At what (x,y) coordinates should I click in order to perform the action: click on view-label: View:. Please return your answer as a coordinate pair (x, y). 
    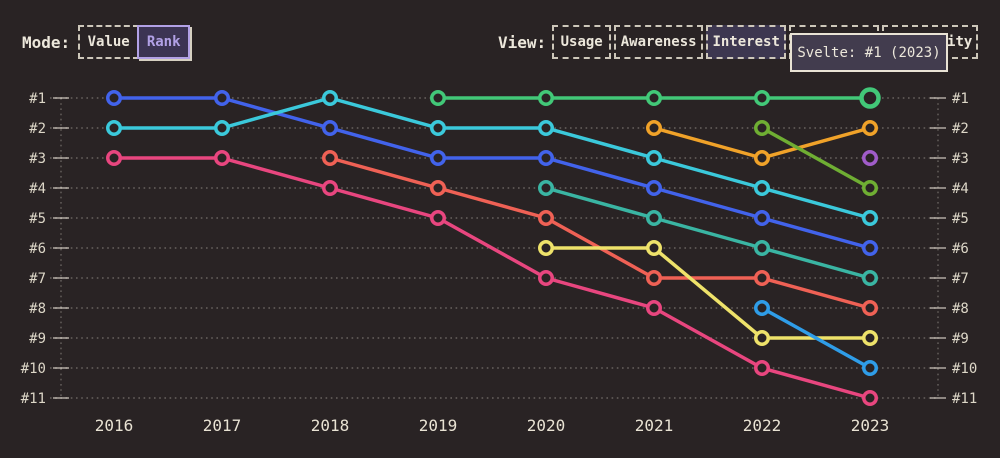
    Looking at the image, I should click on (522, 42).